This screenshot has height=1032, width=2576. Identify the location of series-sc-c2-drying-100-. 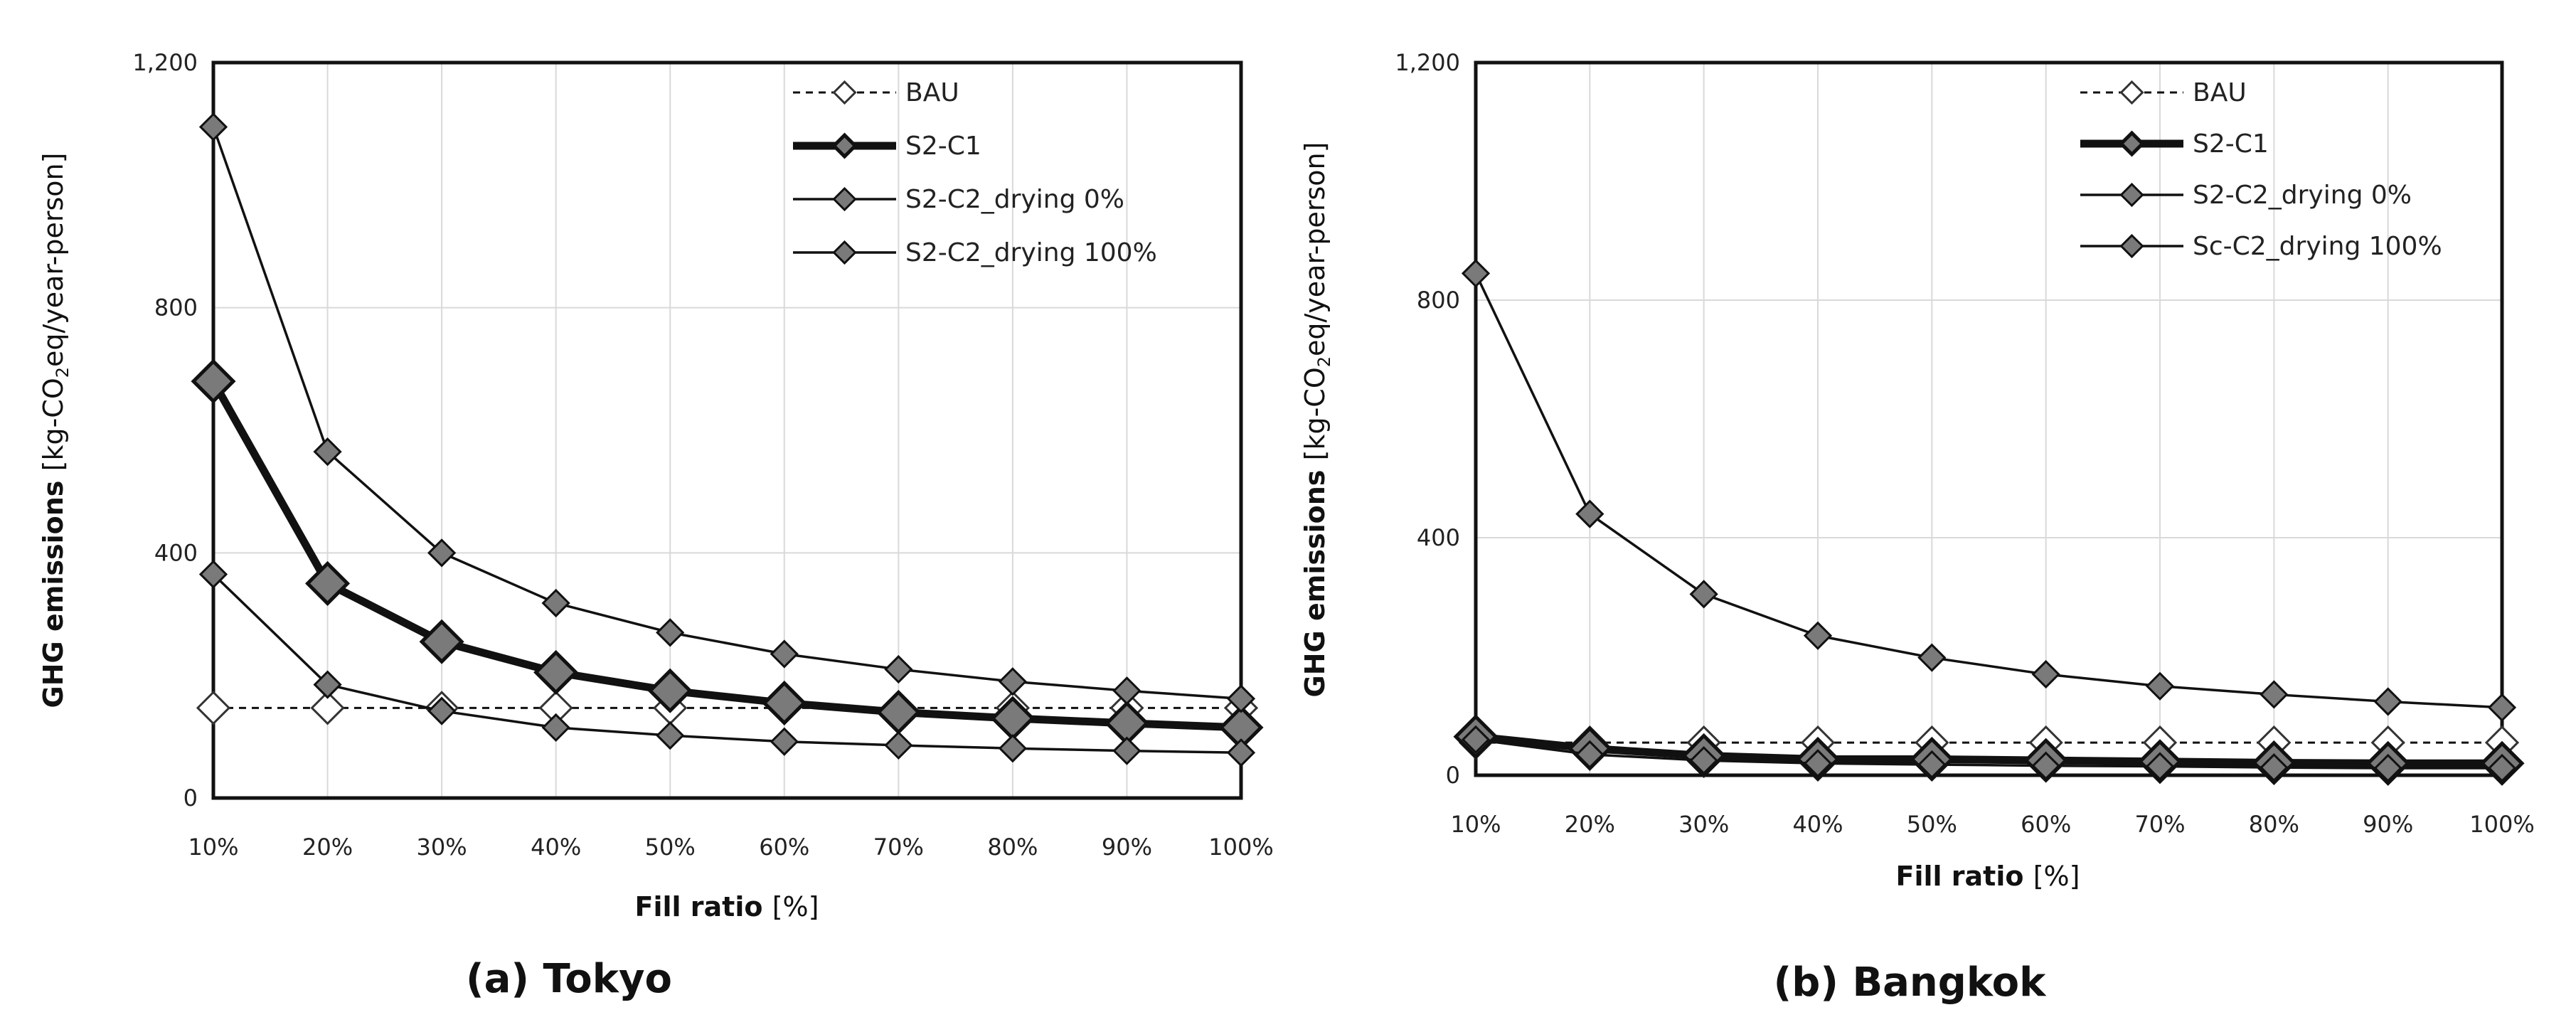
(1989, 754).